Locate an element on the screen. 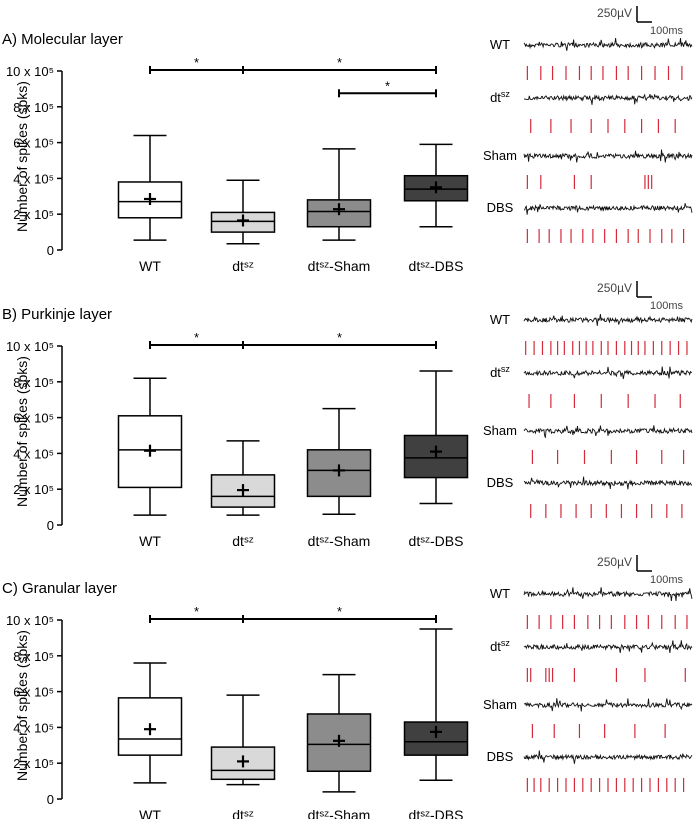  panel-title: C) Granular layer is located at coordinates (59, 588).